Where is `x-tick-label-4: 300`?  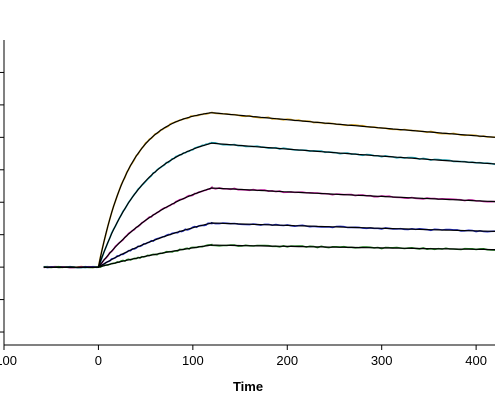 x-tick-label-4: 300 is located at coordinates (382, 360).